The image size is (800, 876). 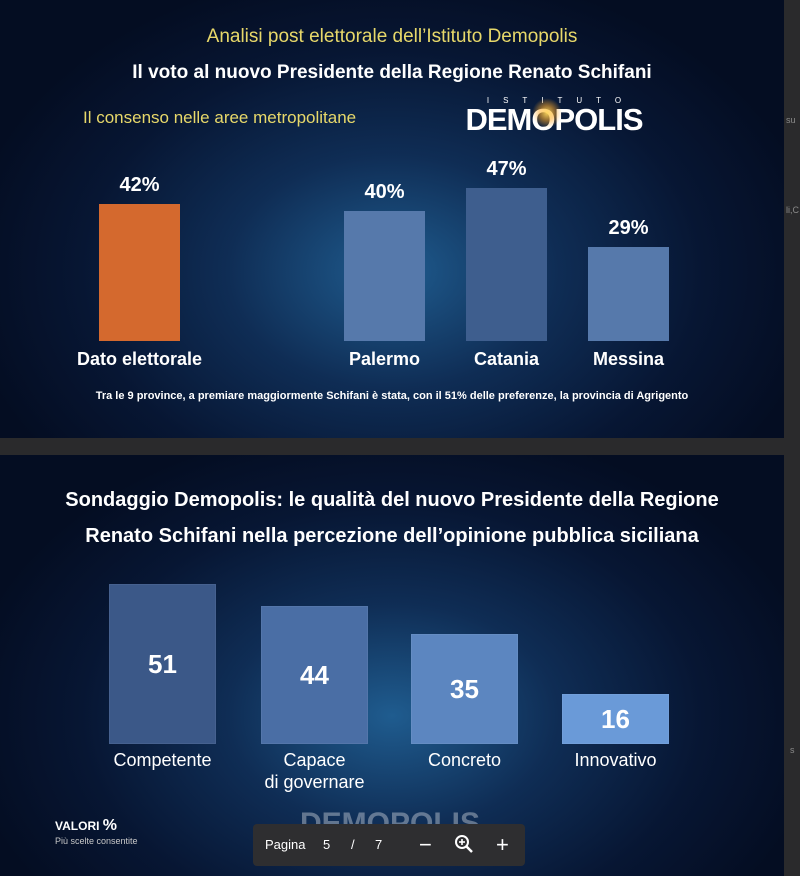 What do you see at coordinates (327, 844) in the screenshot?
I see `page-current-input: 5` at bounding box center [327, 844].